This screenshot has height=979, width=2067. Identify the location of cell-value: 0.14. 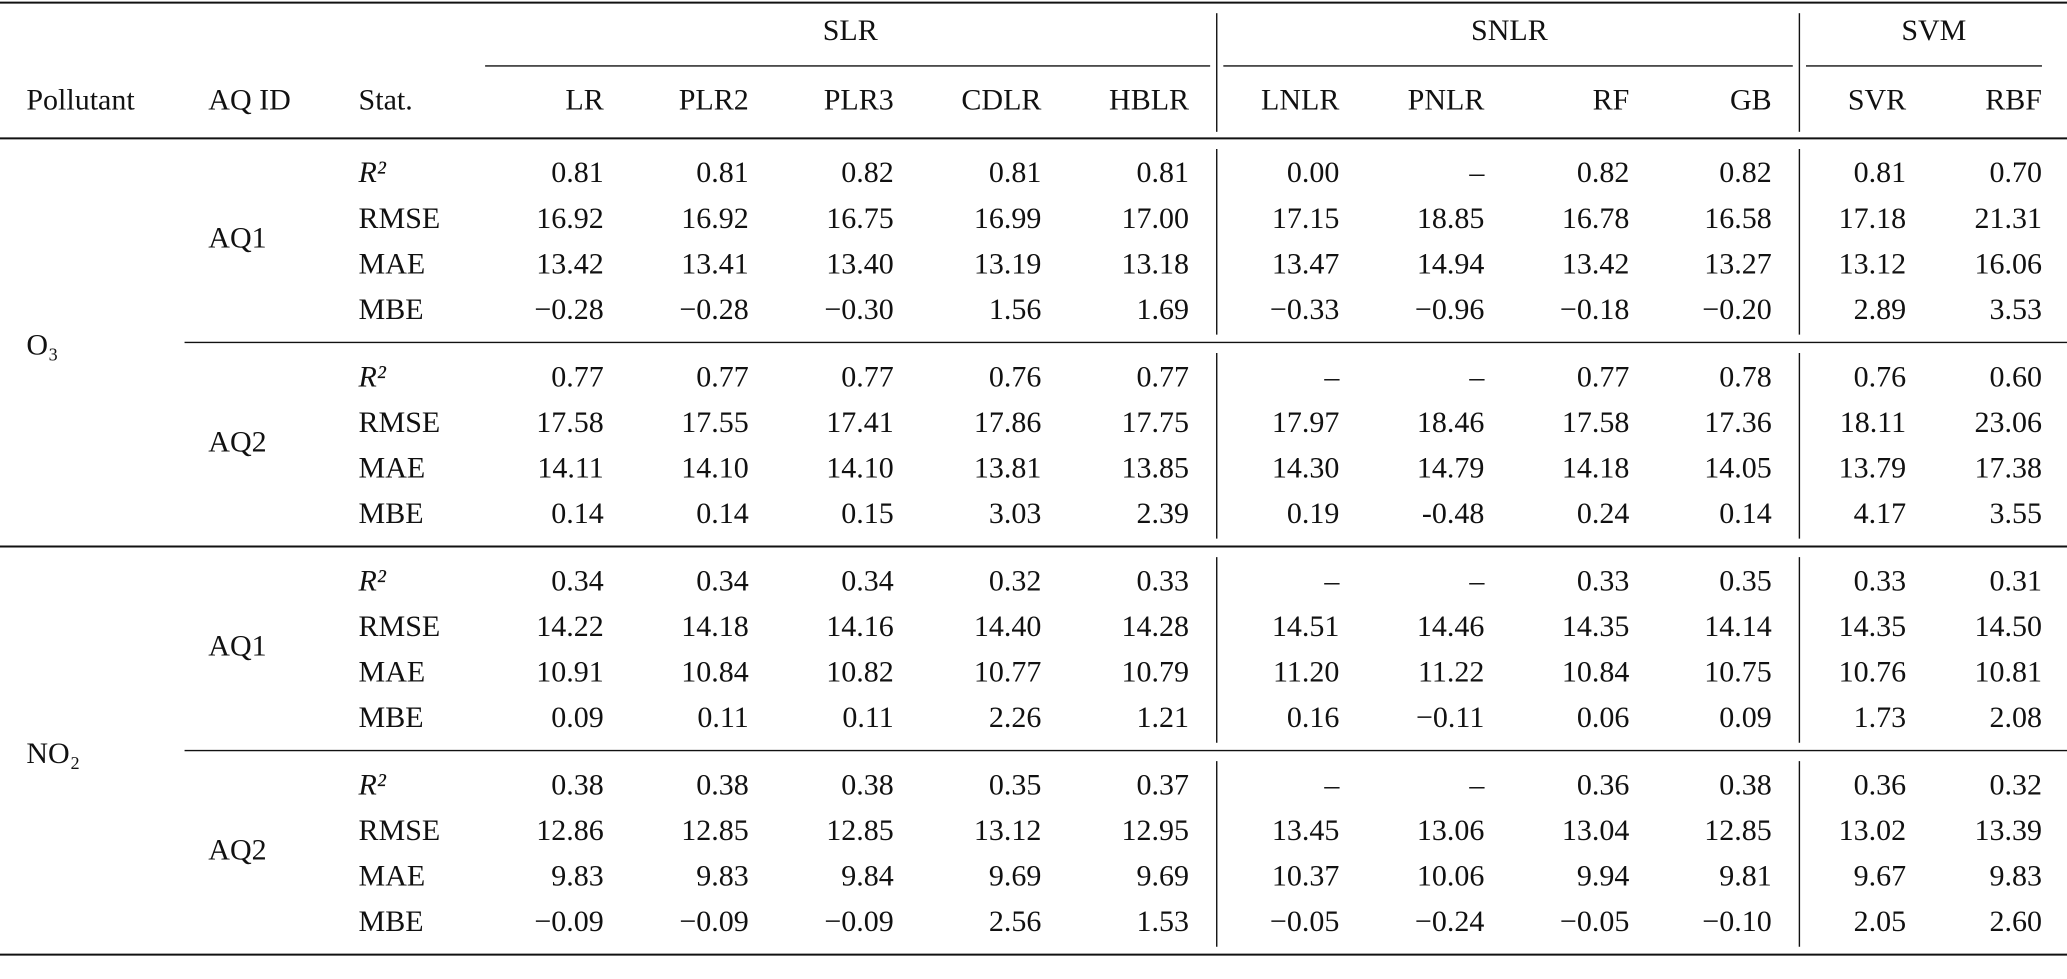
(577, 513).